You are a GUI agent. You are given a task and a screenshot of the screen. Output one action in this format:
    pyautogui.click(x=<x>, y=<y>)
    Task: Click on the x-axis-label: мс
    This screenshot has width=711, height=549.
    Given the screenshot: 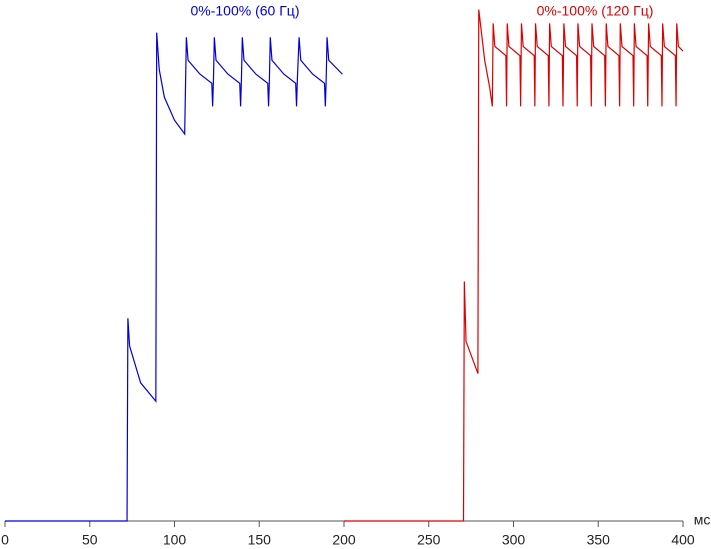 What is the action you would take?
    pyautogui.click(x=702, y=520)
    